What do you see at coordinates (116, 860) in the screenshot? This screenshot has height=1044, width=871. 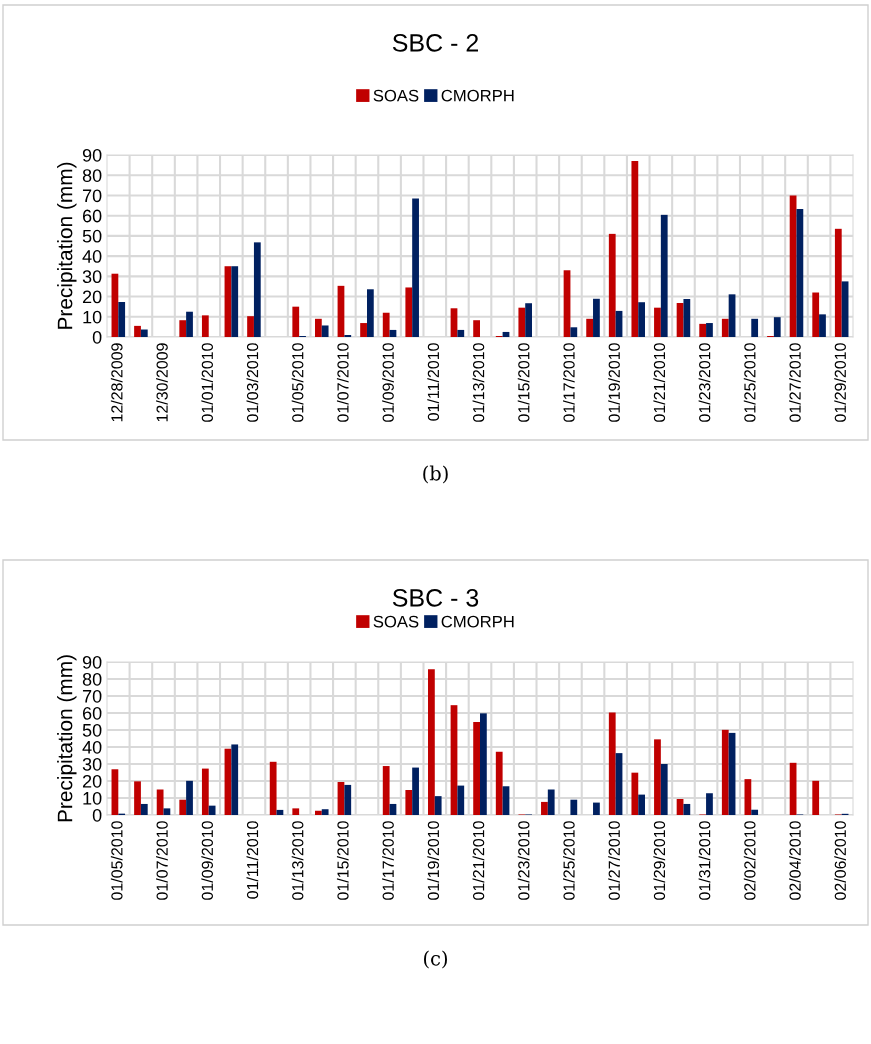 I see `x-tick-label: 01/05/2010` at bounding box center [116, 860].